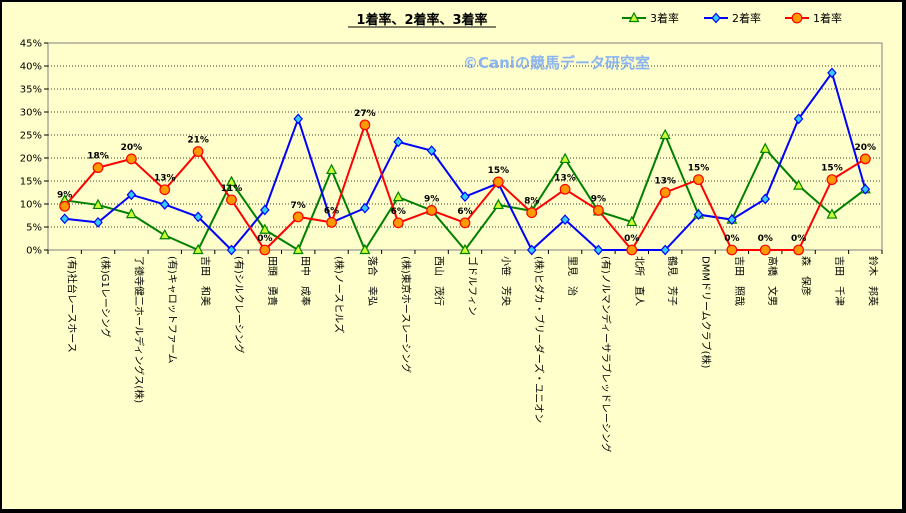  What do you see at coordinates (664, 18) in the screenshot?
I see `legend-label: 3着率` at bounding box center [664, 18].